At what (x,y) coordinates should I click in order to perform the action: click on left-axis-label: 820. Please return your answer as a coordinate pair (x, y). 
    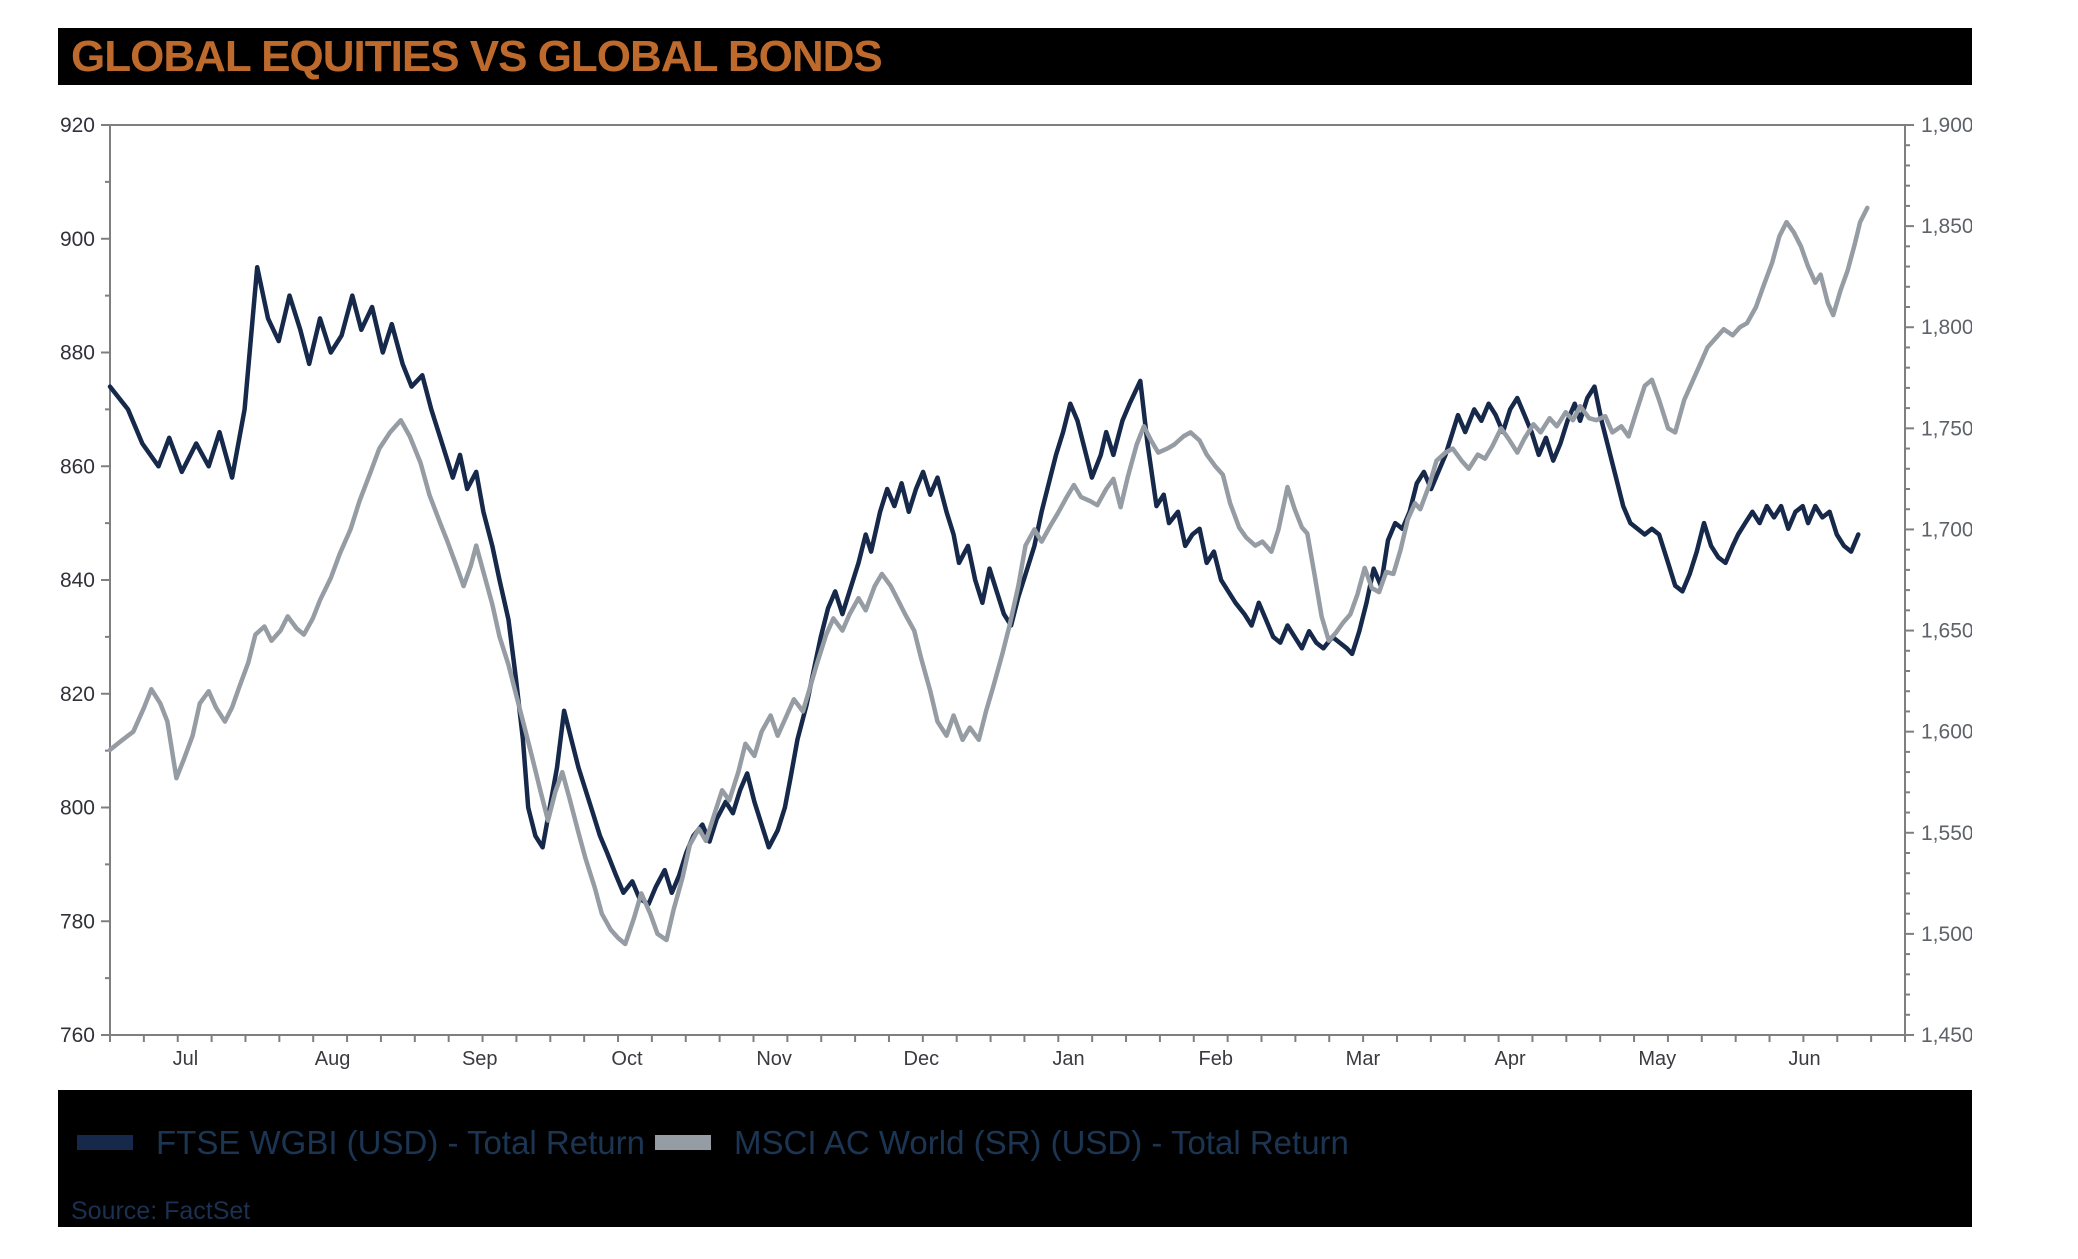
    Looking at the image, I should click on (77, 694).